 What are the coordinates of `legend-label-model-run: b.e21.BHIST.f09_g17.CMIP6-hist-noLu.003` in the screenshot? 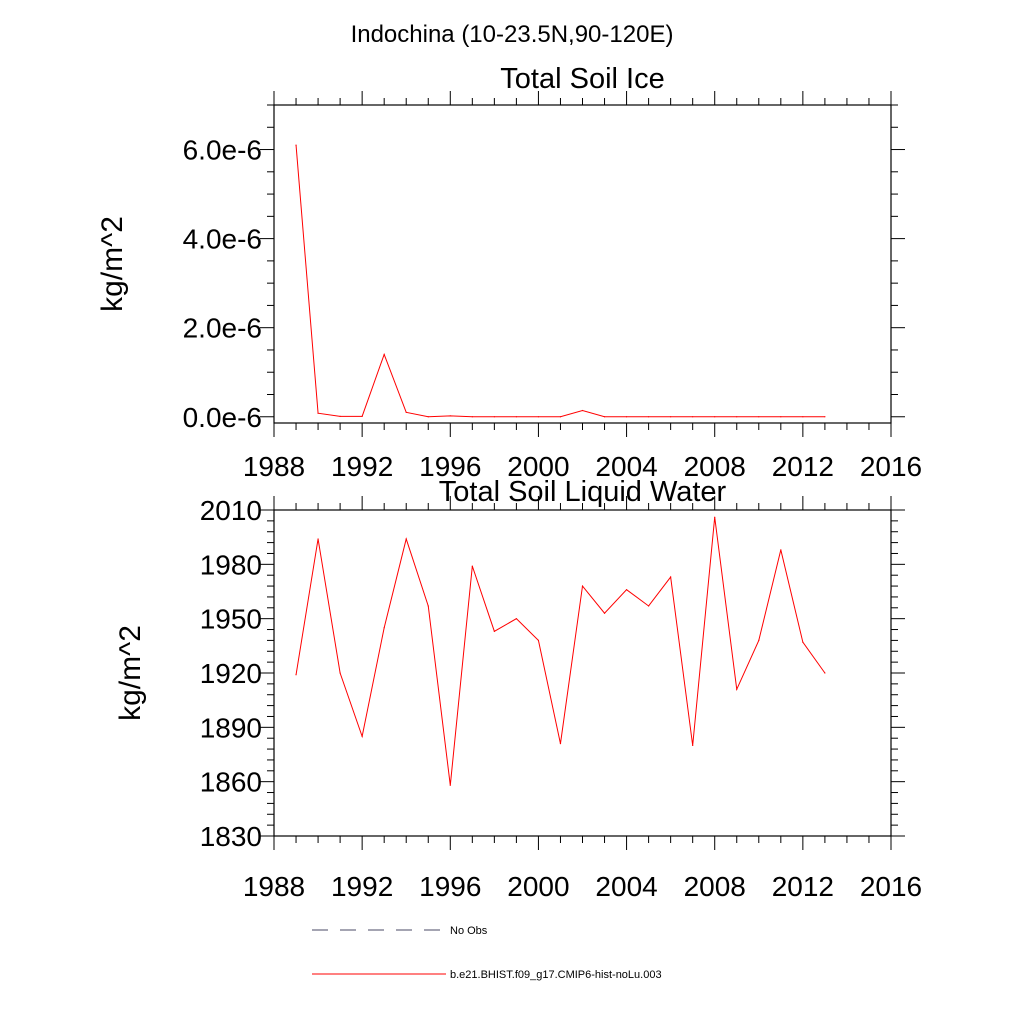 It's located at (556, 975).